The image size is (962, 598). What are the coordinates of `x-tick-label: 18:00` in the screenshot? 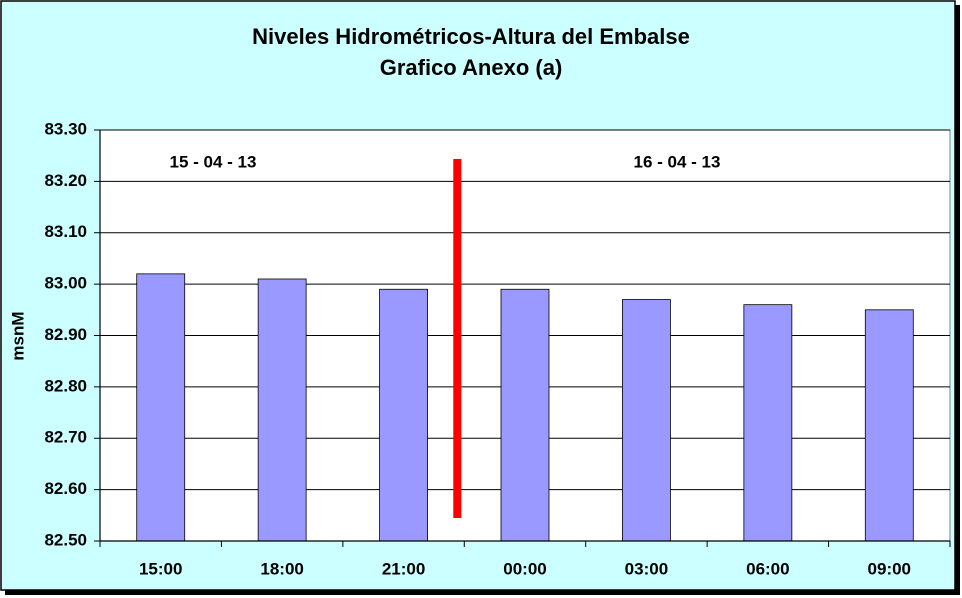 It's located at (281, 568).